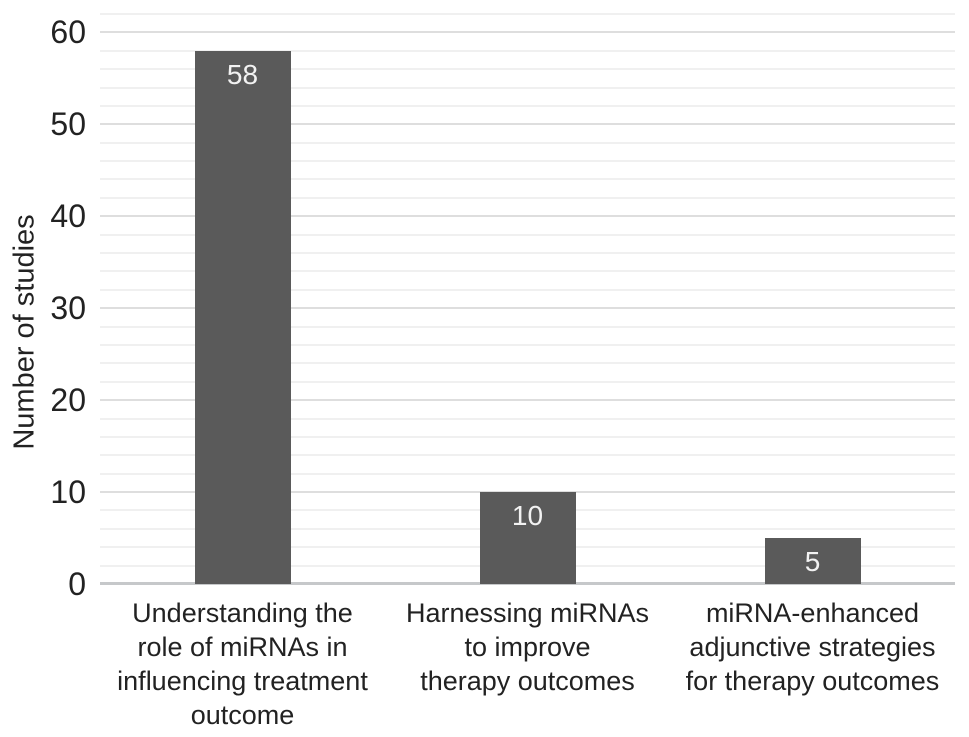 Image resolution: width=969 pixels, height=737 pixels. What do you see at coordinates (68, 492) in the screenshot?
I see `y-tick-label: 10` at bounding box center [68, 492].